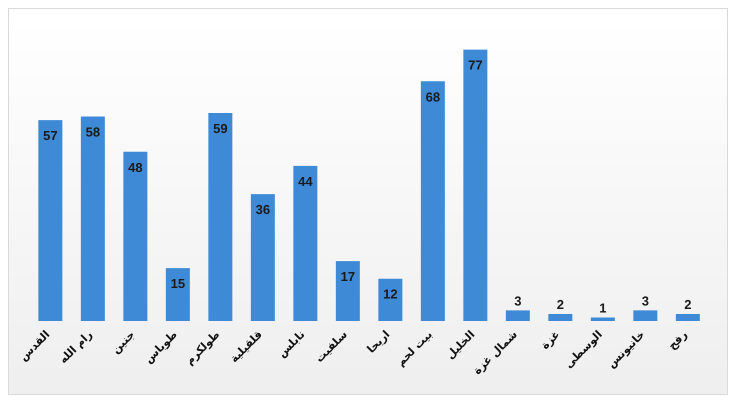  Describe the element at coordinates (348, 276) in the screenshot. I see `data-label: 17` at that location.